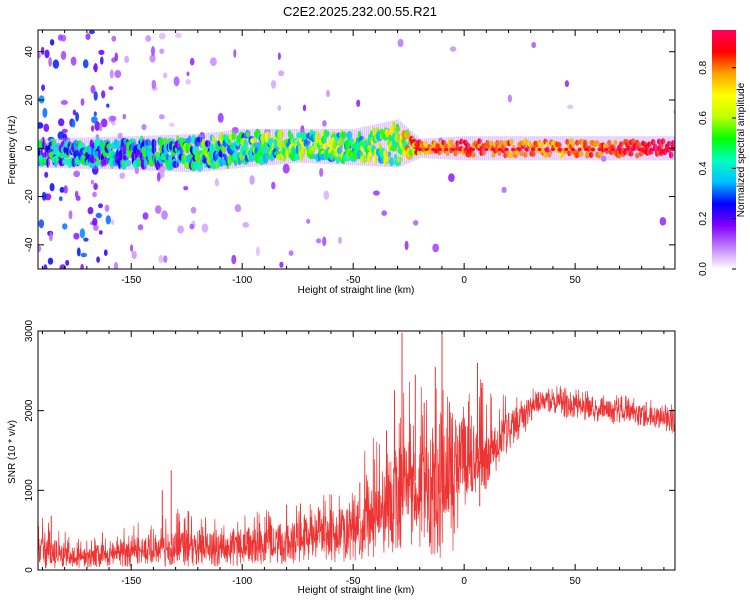  I want to click on snr-y-tick-label: 2000, so click(29, 410).